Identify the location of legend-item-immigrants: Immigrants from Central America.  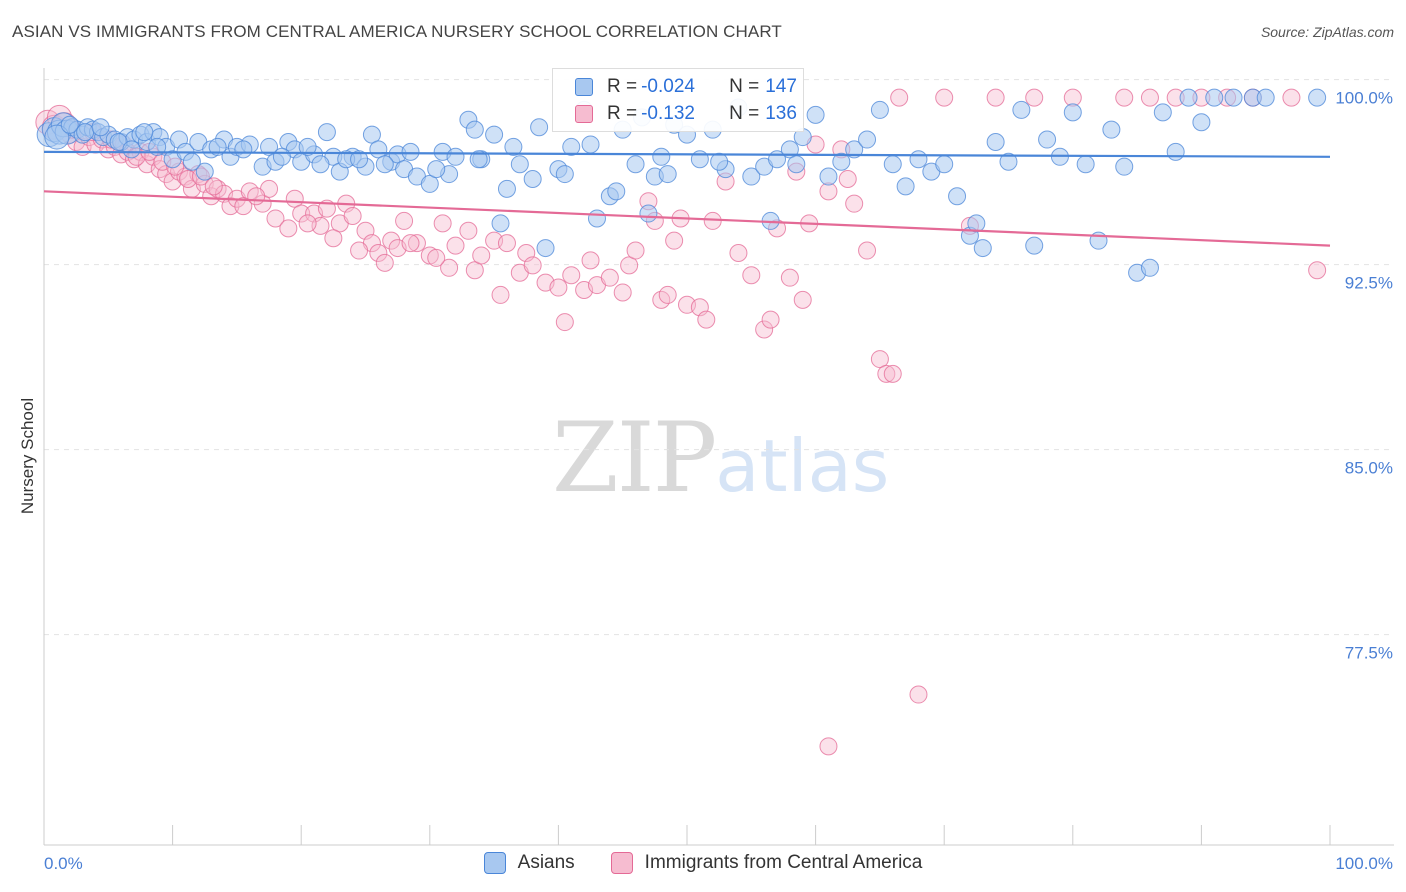
(766, 863).